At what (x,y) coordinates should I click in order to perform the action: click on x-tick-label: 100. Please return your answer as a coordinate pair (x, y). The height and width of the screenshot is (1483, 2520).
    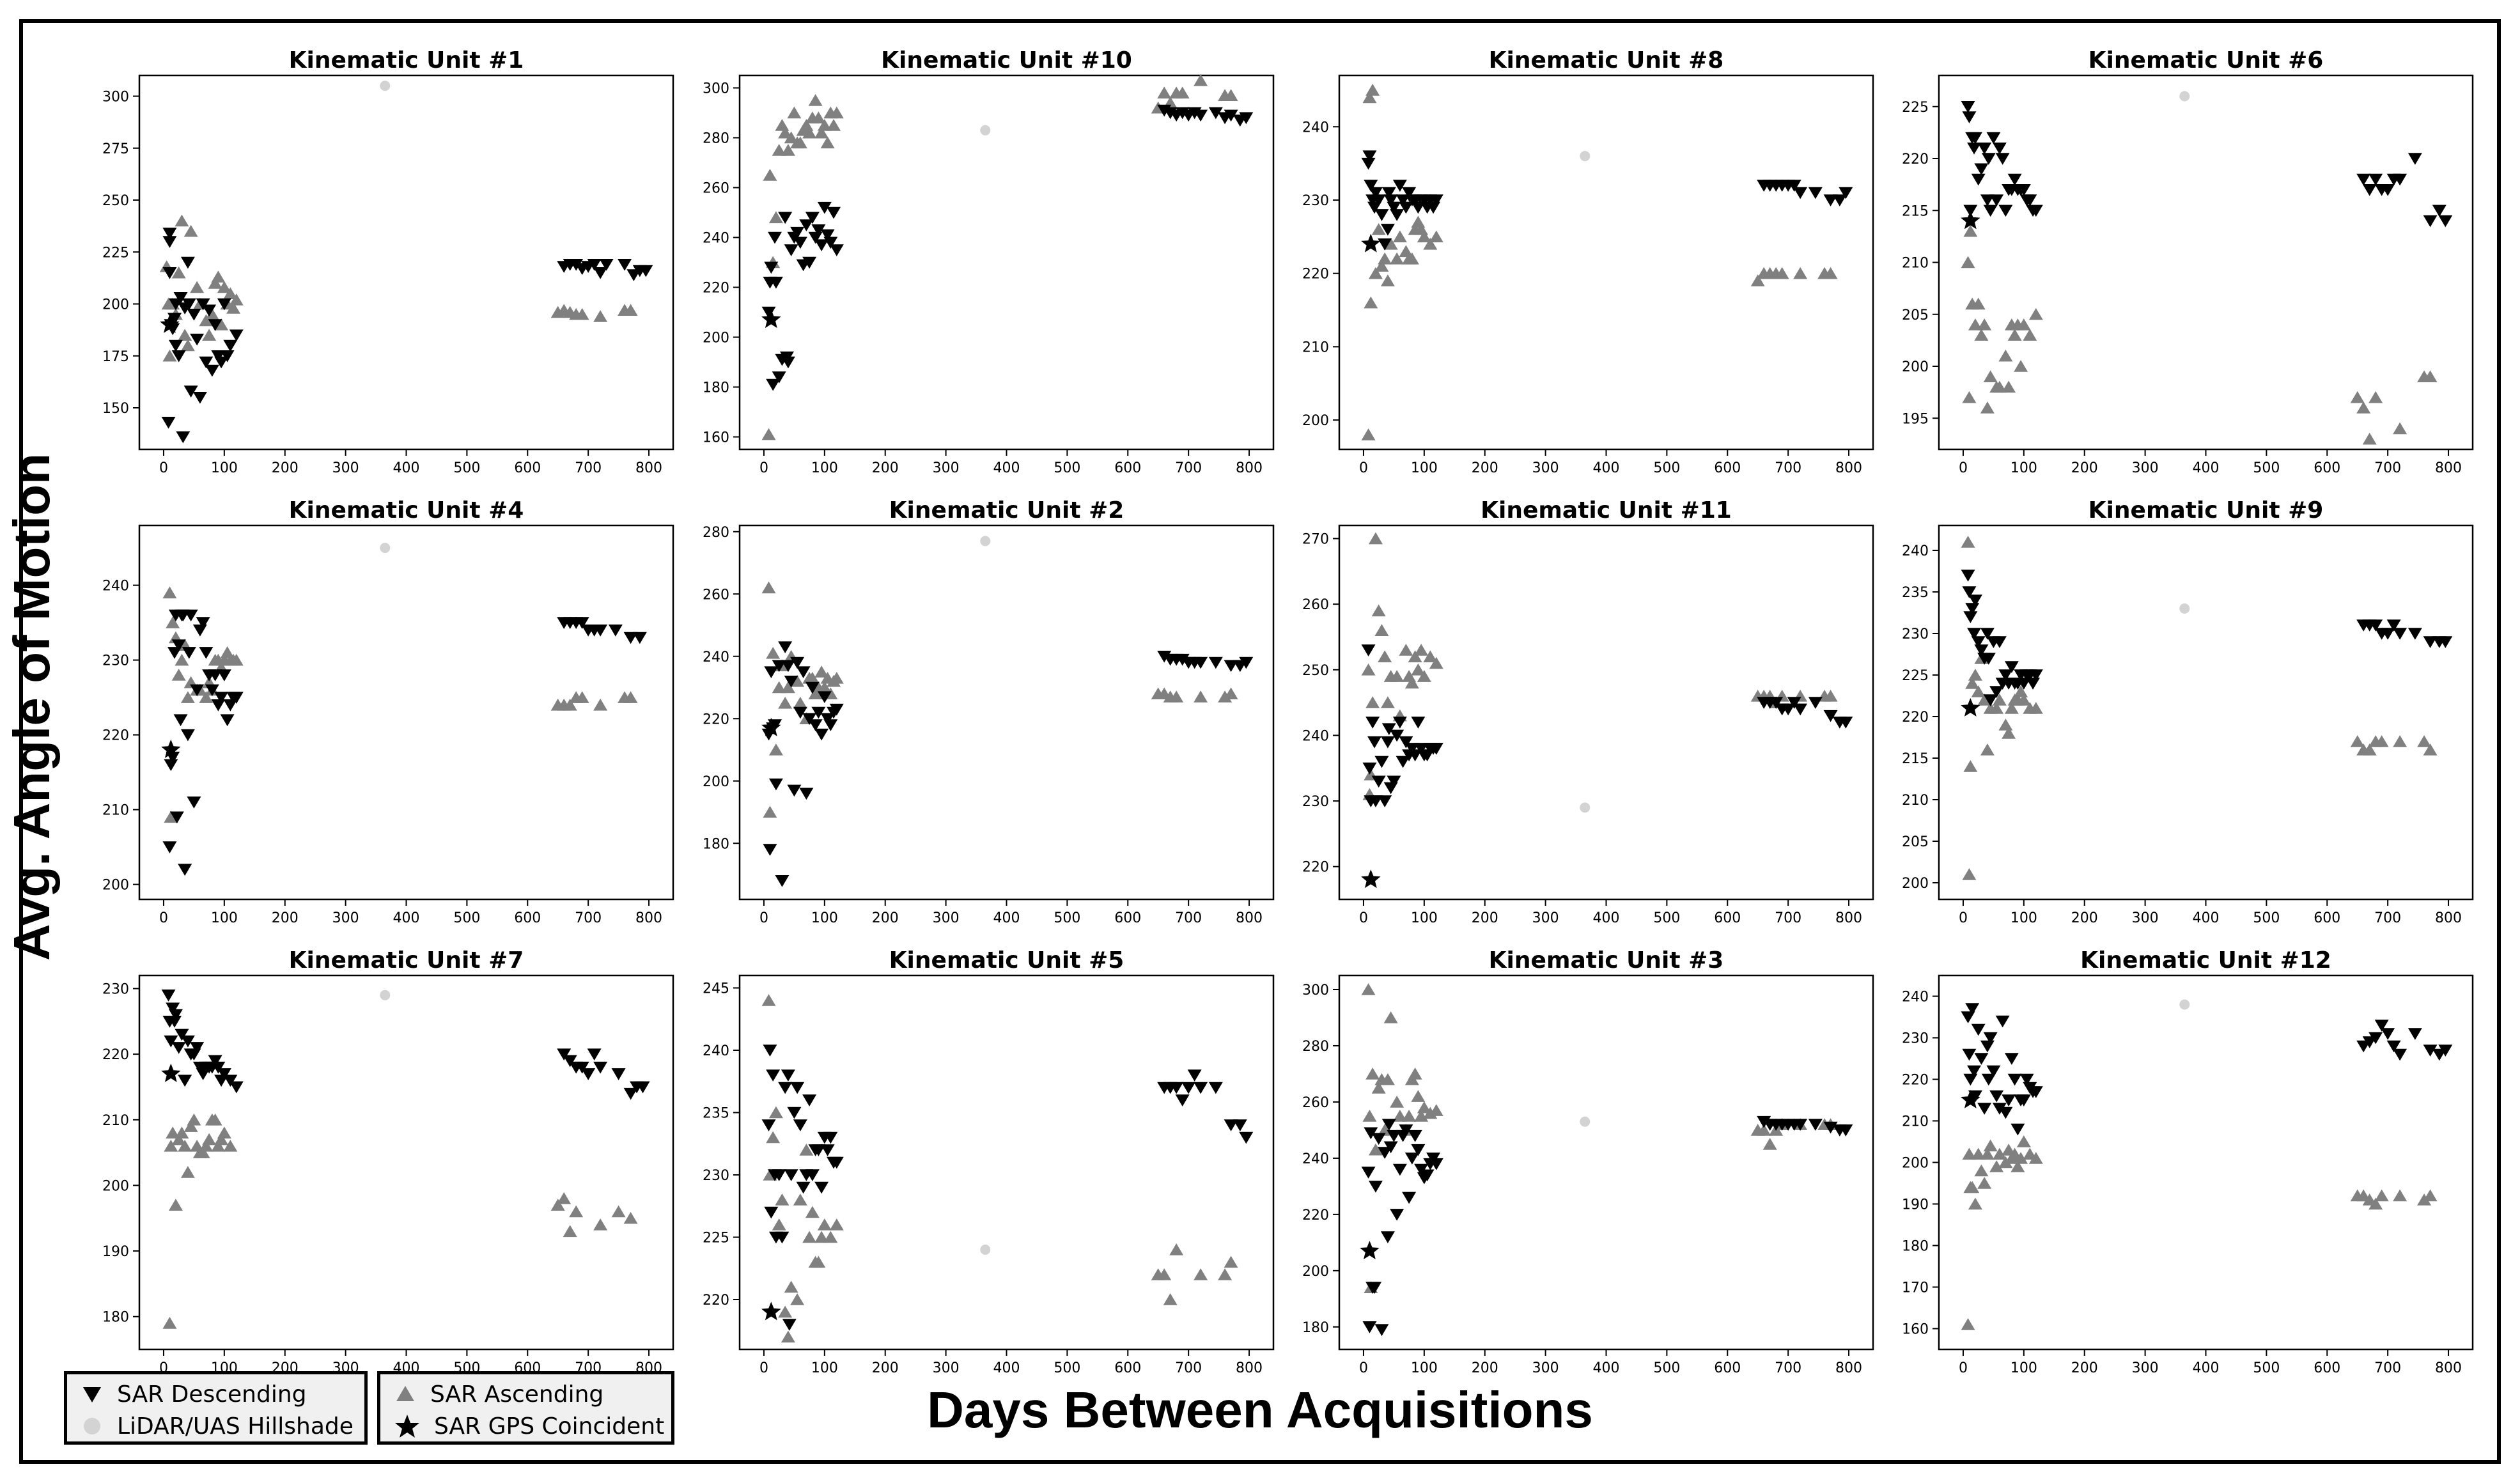
    Looking at the image, I should click on (2024, 468).